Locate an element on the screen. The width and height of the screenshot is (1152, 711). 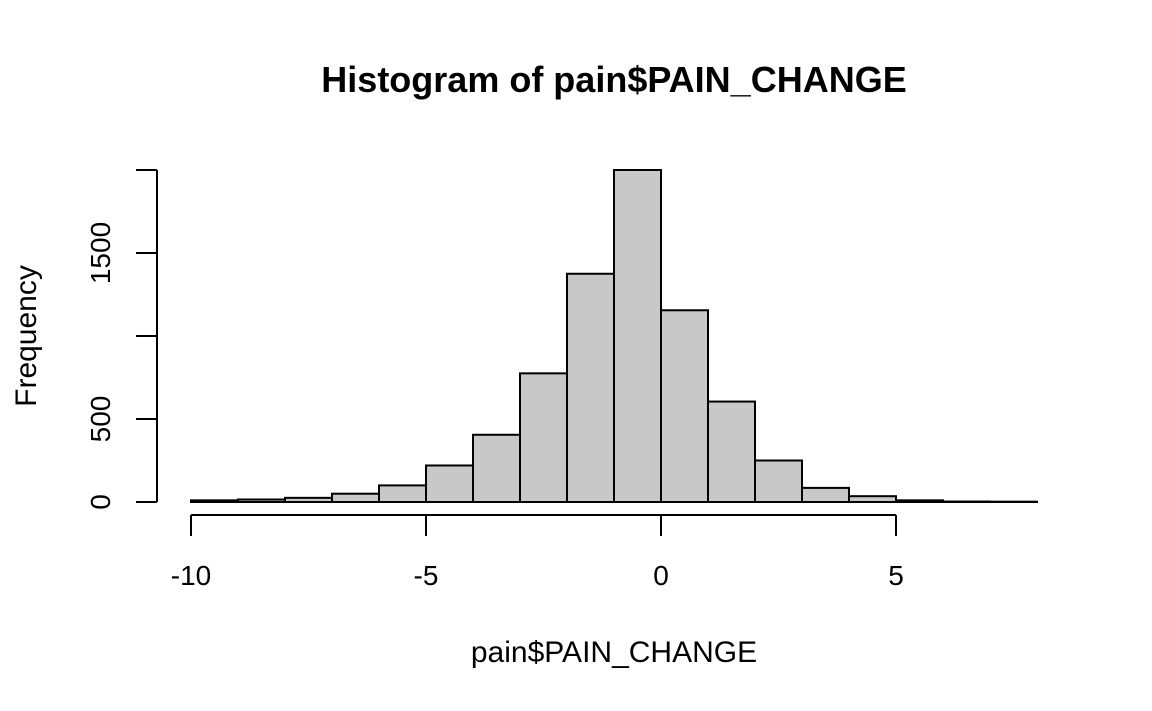
y-axis-label: Frequency is located at coordinates (26, 336).